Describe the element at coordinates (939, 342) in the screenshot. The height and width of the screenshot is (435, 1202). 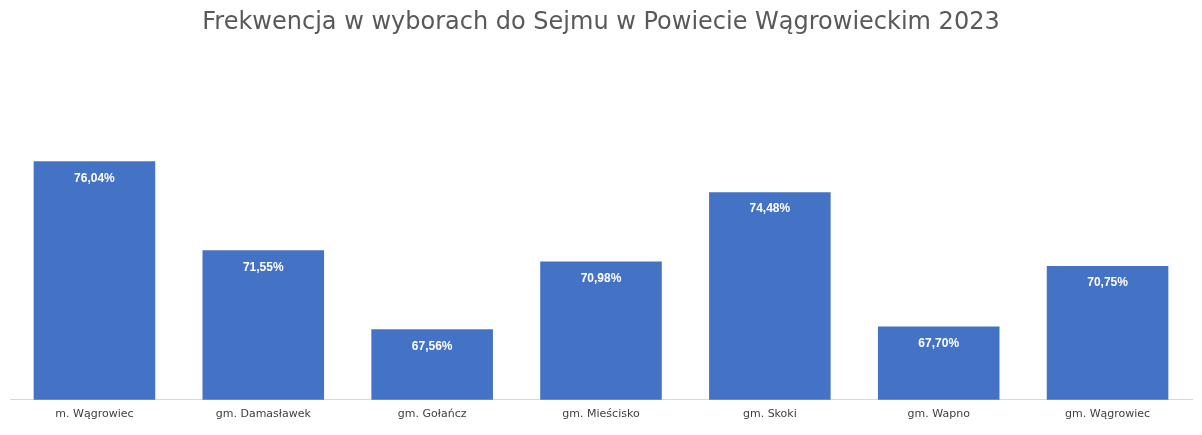
I see `data-label: 67,70%` at that location.